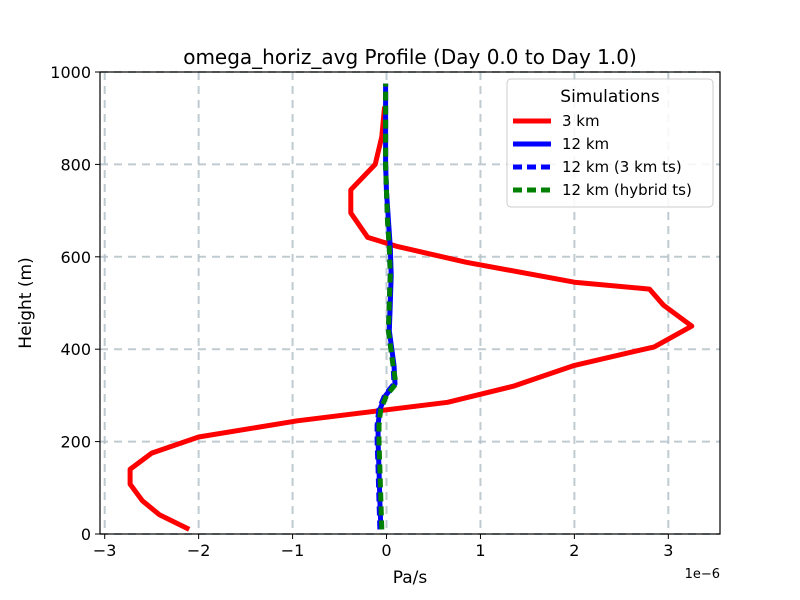  Describe the element at coordinates (75, 442) in the screenshot. I see `y-tick-label: 200` at that location.